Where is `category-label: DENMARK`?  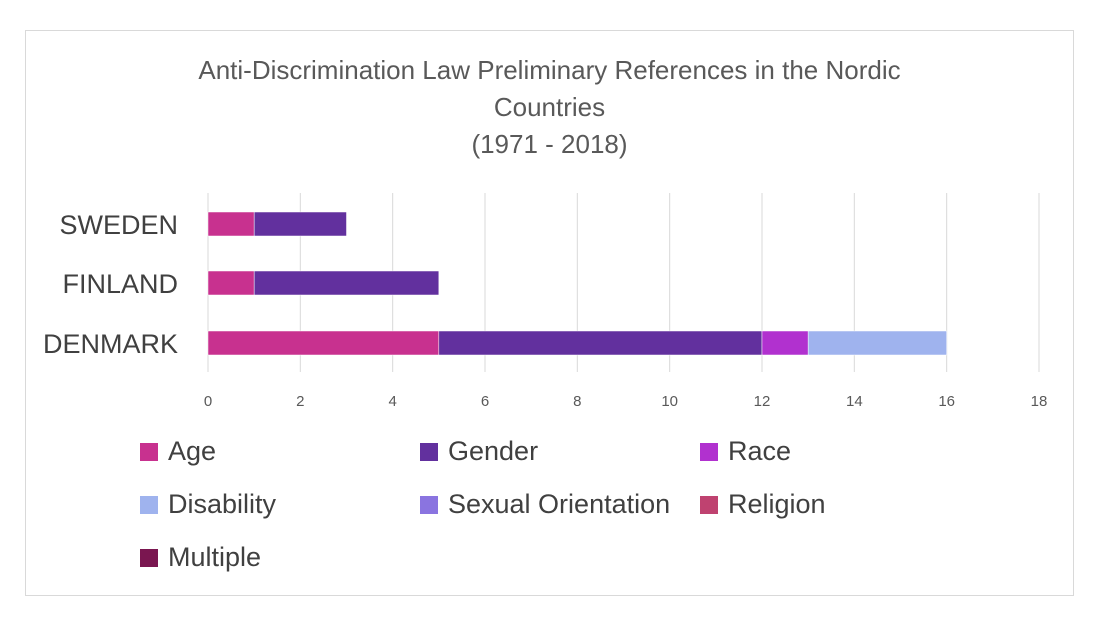 category-label: DENMARK is located at coordinates (110, 344).